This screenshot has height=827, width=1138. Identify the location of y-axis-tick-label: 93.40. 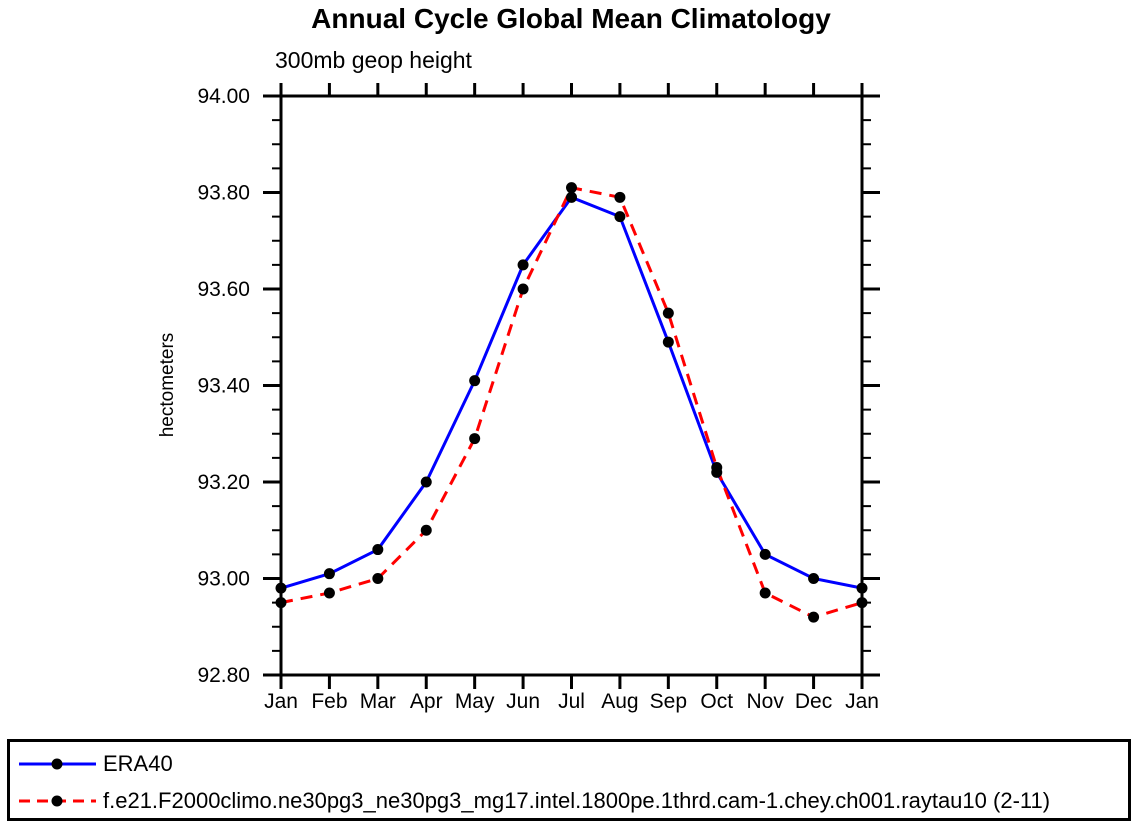
(223, 386).